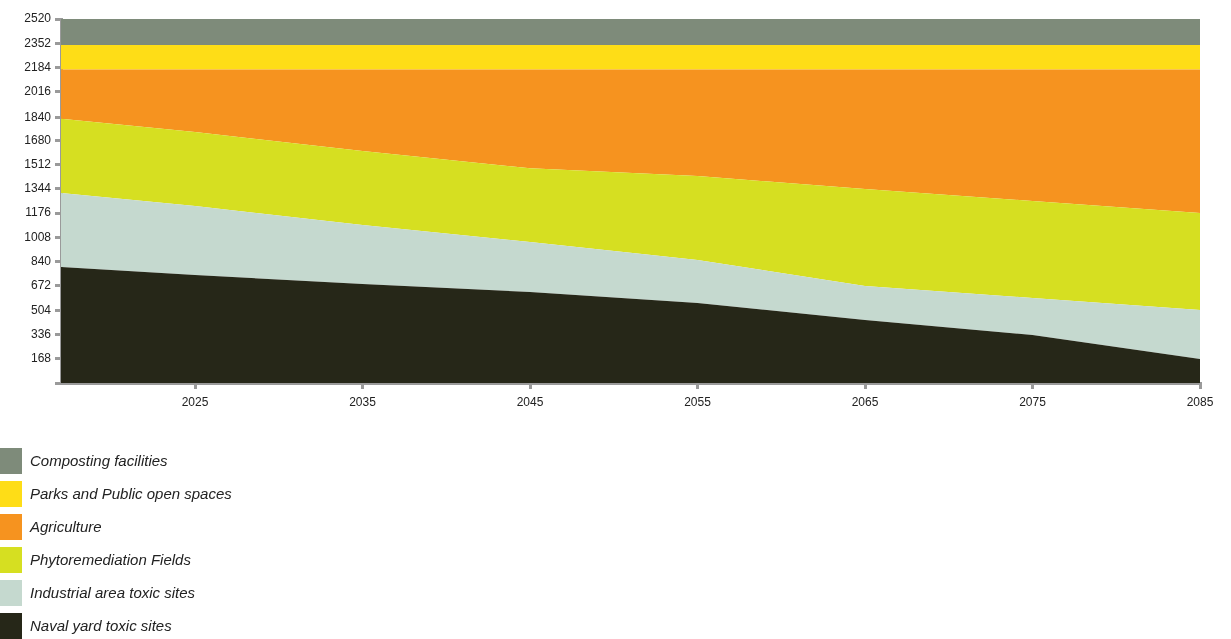  Describe the element at coordinates (865, 401) in the screenshot. I see `x-tick-label: 2065` at that location.